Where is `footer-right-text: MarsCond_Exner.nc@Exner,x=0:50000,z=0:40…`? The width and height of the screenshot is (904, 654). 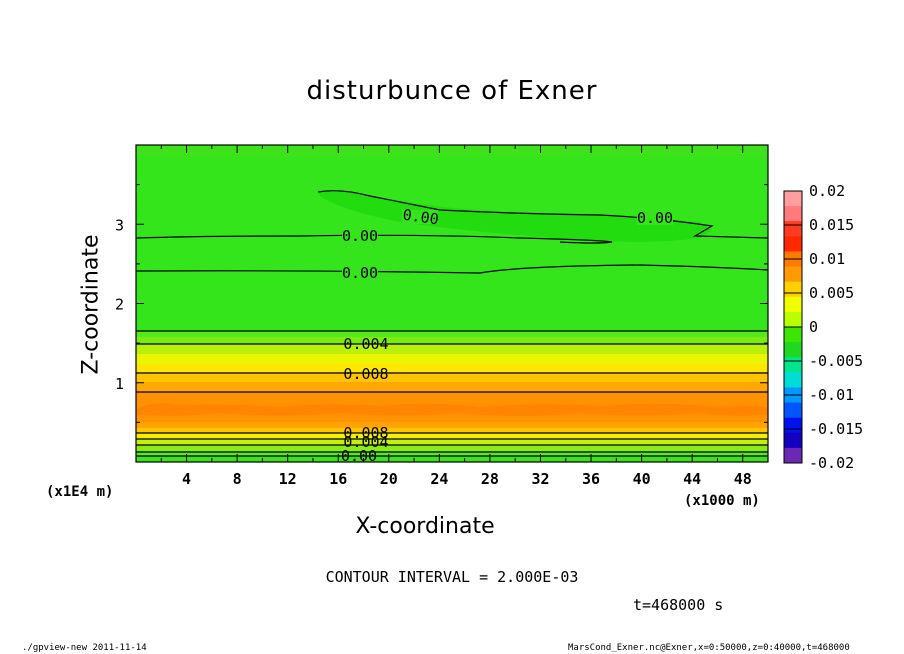 footer-right-text: MarsCond_Exner.nc@Exner,x=0:50000,z=0:40… is located at coordinates (709, 648).